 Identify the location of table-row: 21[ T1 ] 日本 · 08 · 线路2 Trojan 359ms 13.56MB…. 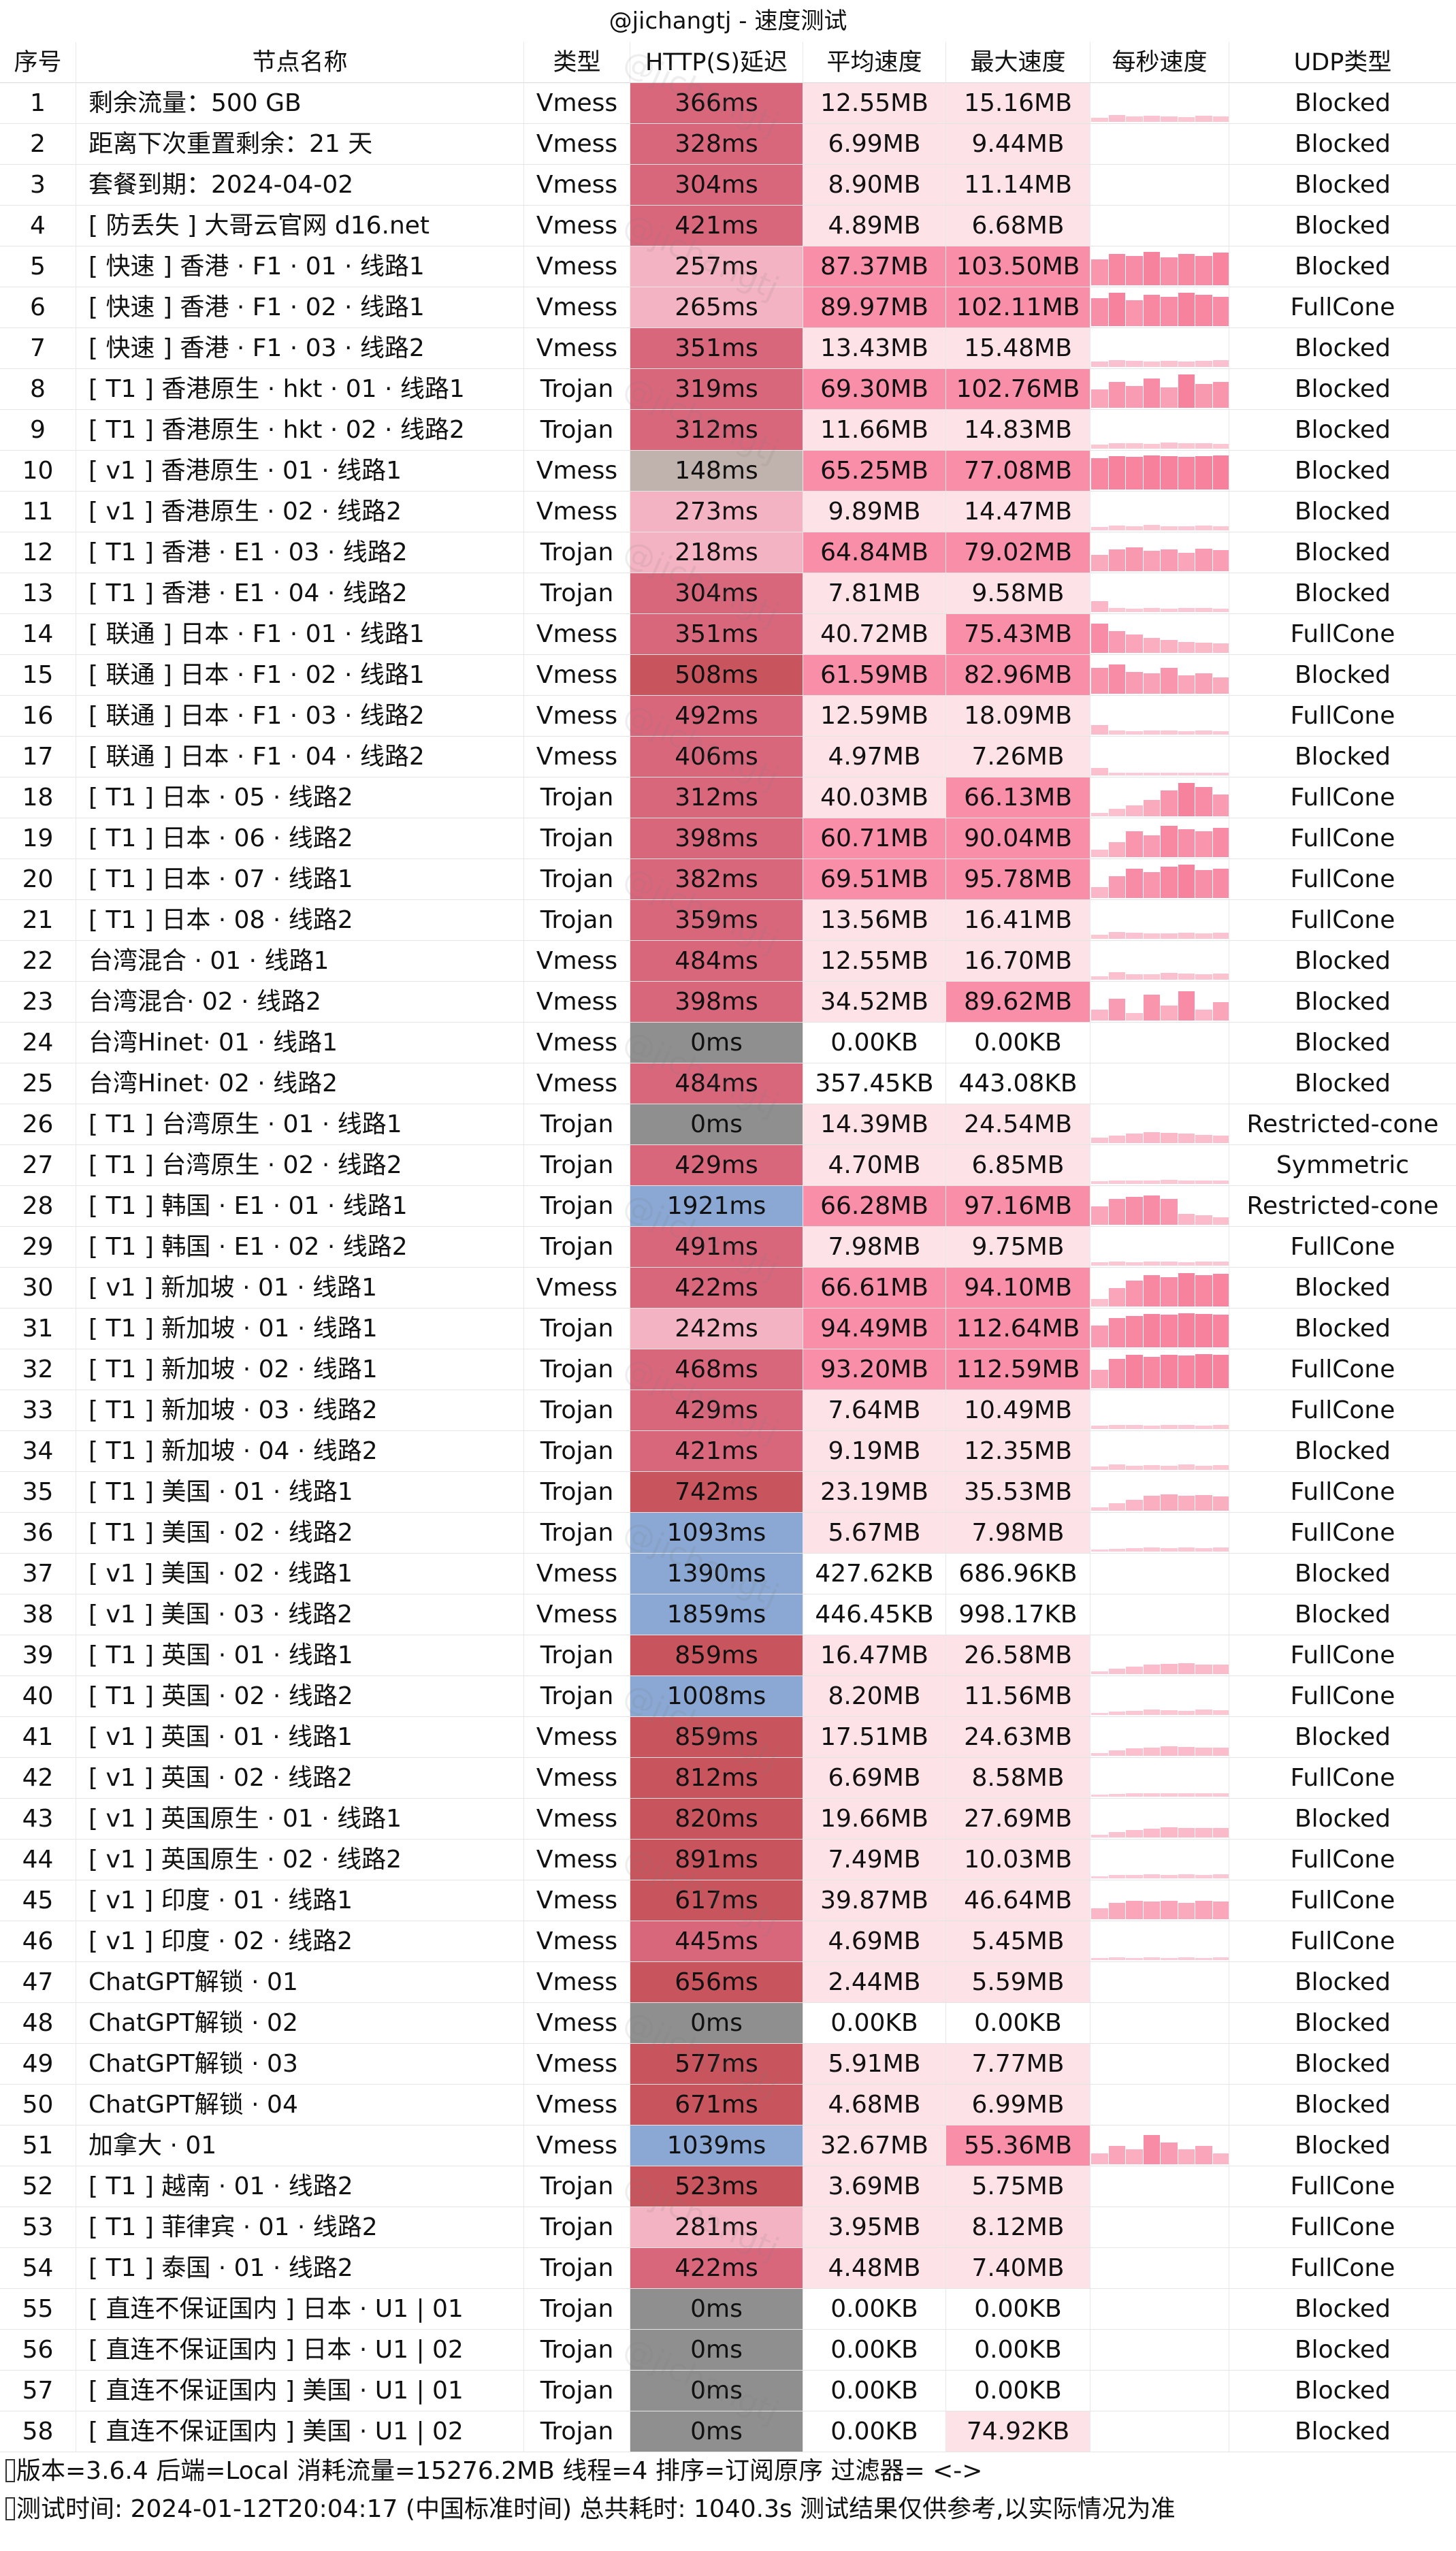
(728, 920).